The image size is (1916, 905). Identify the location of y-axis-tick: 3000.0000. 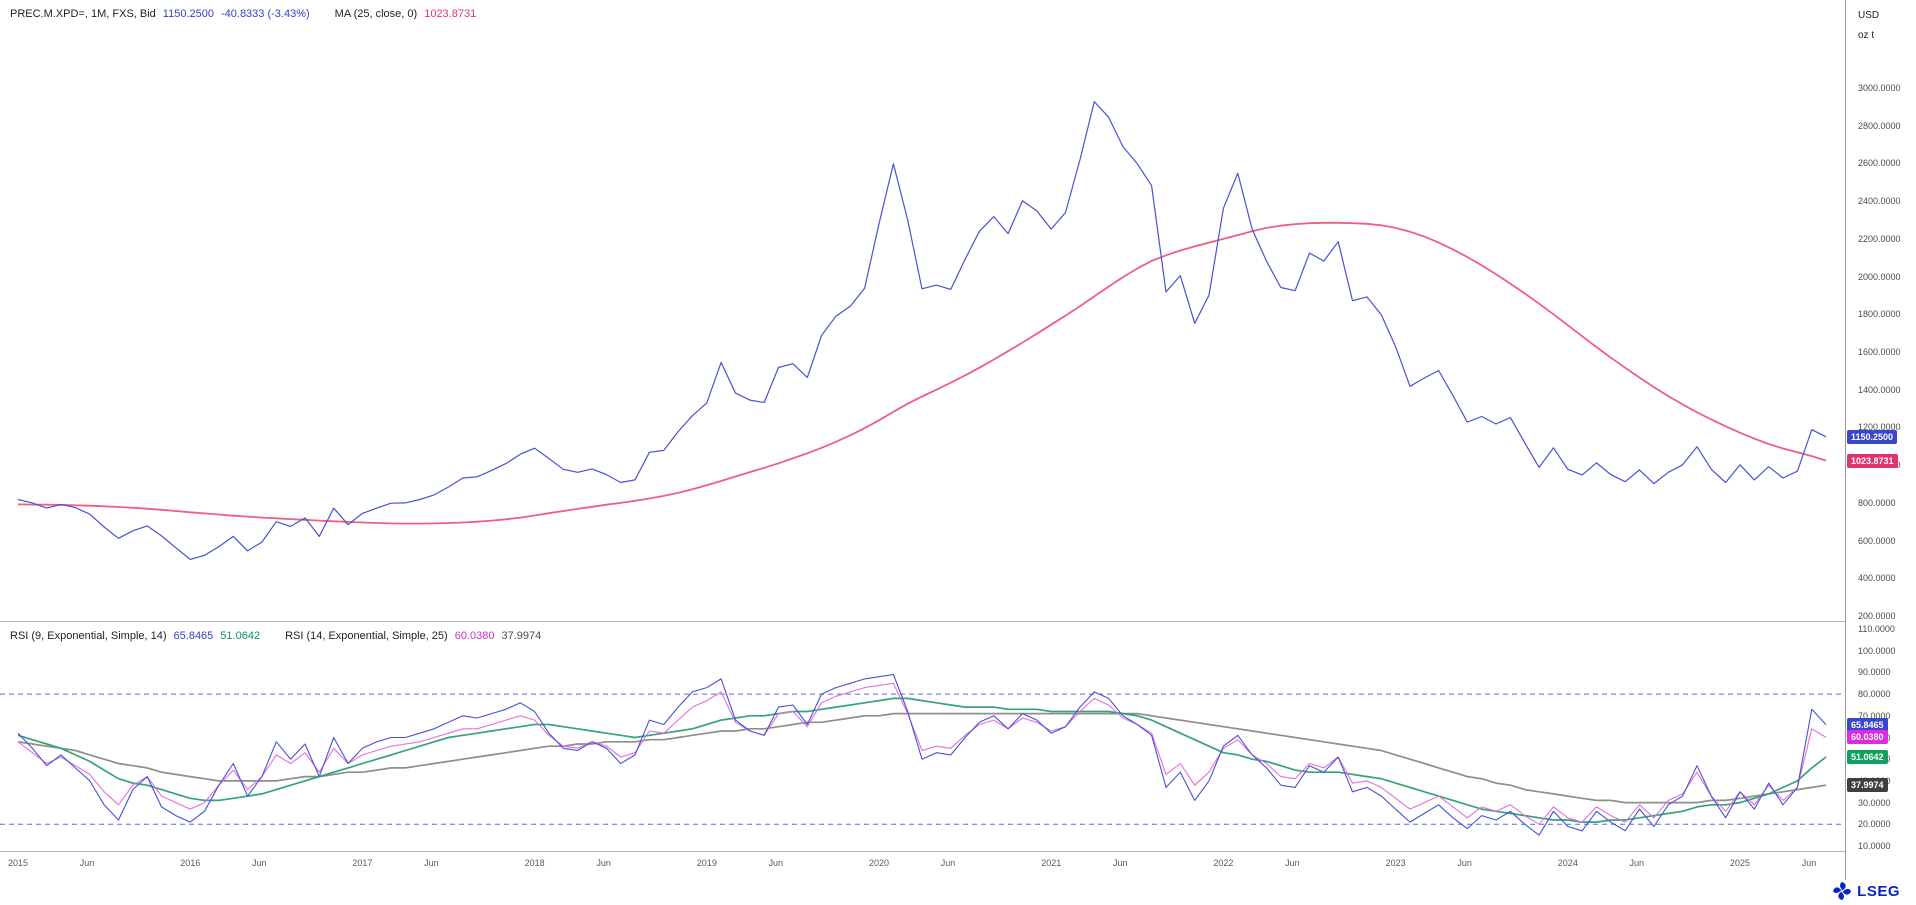
(1879, 88).